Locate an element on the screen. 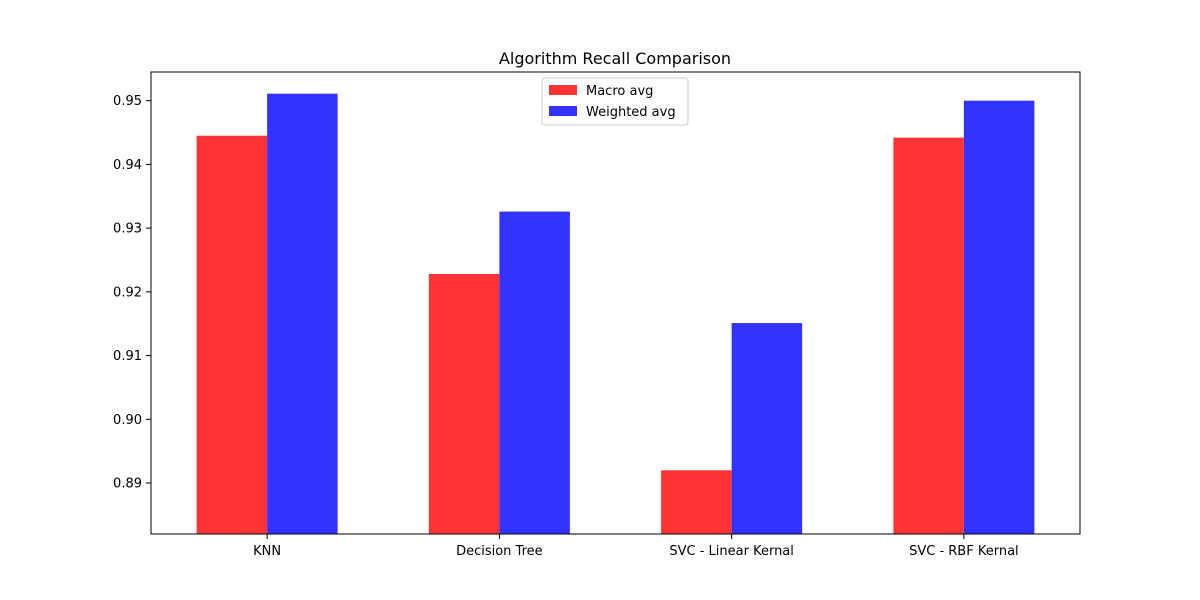 The width and height of the screenshot is (1200, 600). y-tick-label: 0.95 is located at coordinates (127, 101).